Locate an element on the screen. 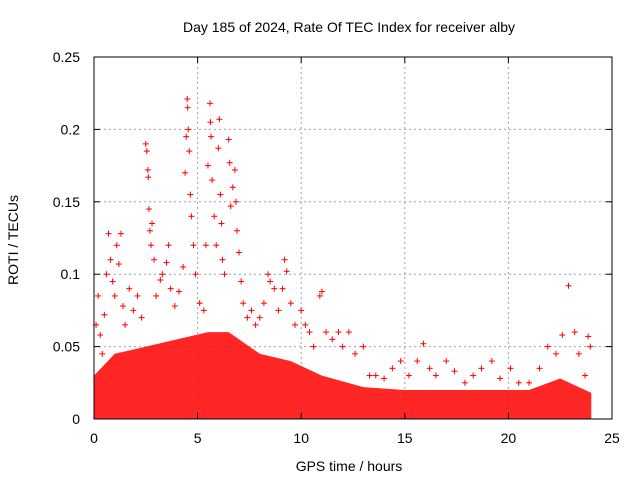 The image size is (640, 480). y-tick-label: 0 is located at coordinates (76, 419).